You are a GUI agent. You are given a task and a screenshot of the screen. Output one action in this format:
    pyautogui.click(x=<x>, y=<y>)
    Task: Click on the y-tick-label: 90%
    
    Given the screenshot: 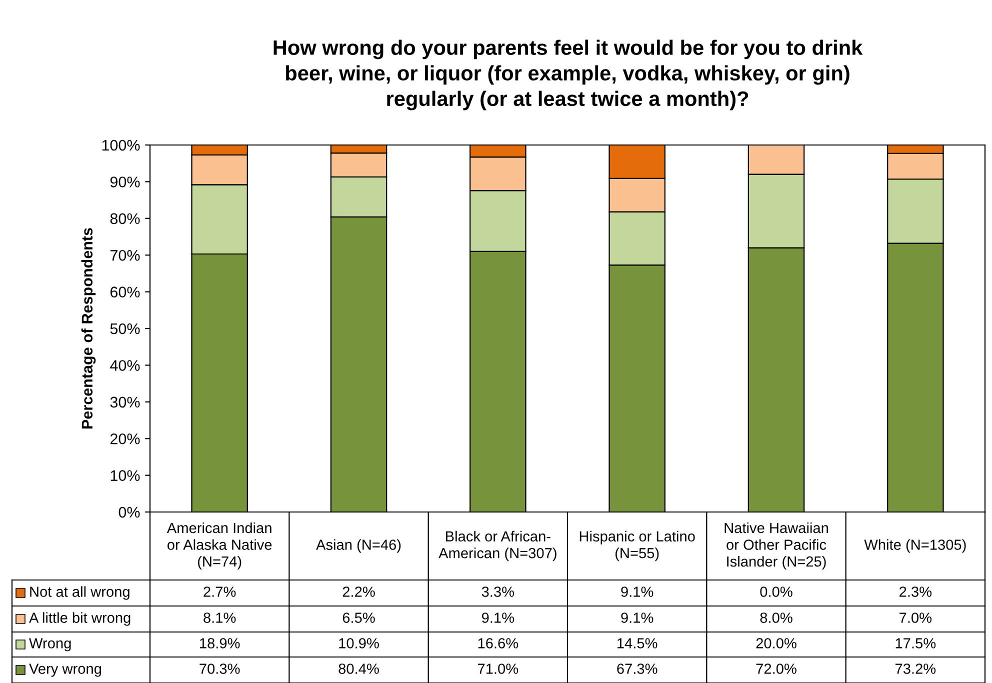 What is the action you would take?
    pyautogui.click(x=125, y=182)
    